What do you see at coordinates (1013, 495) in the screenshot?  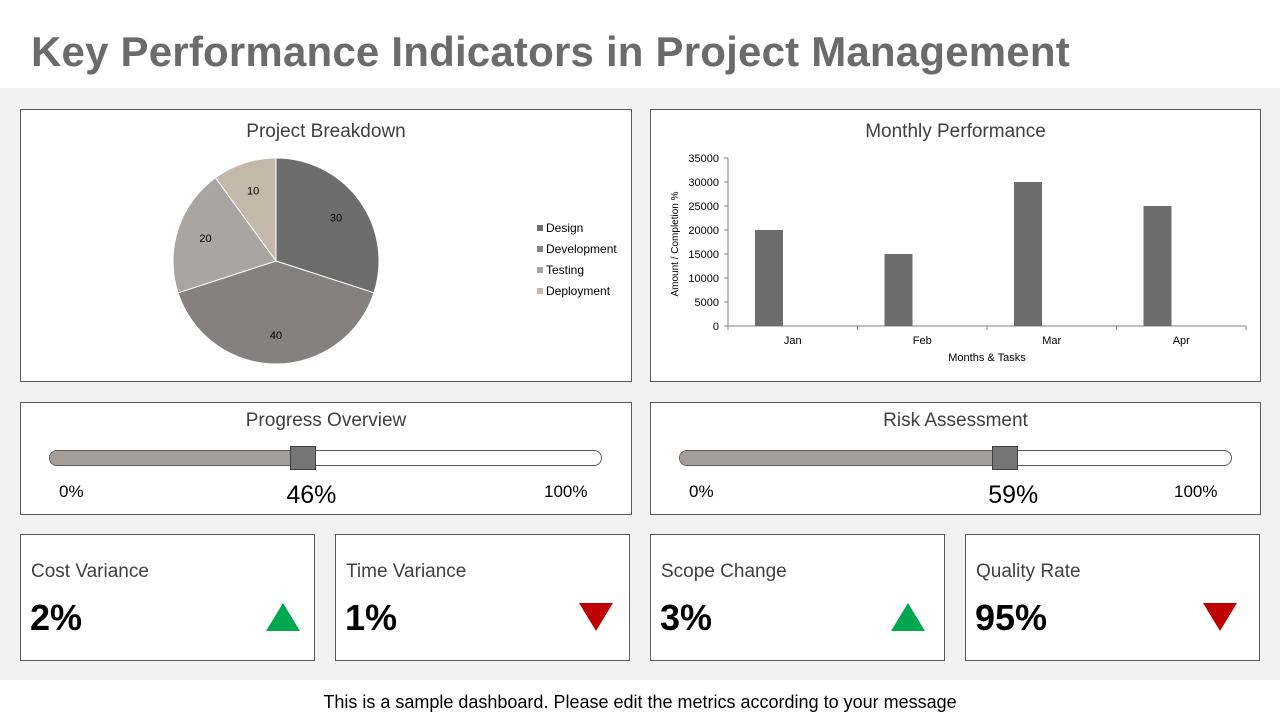 I see `risk-value: 59%` at bounding box center [1013, 495].